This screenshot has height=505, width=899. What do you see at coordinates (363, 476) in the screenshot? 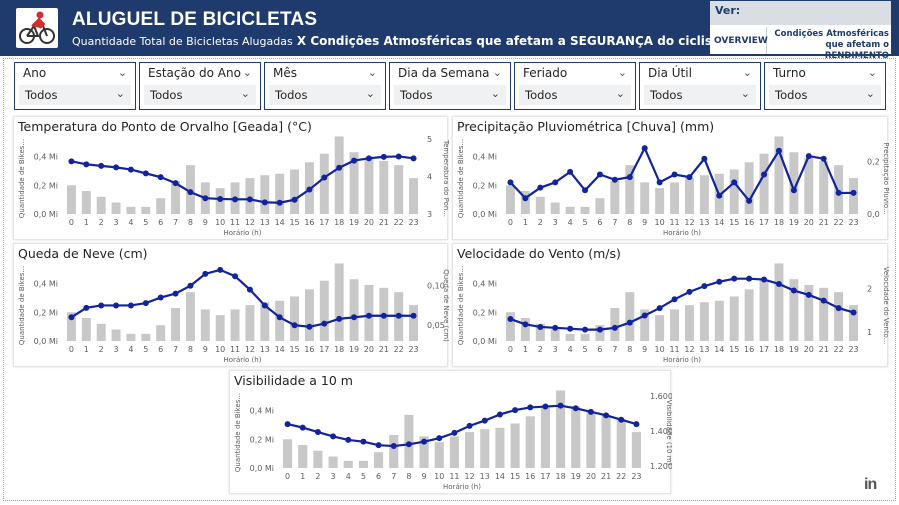
I see `x-tick-label: 5` at bounding box center [363, 476].